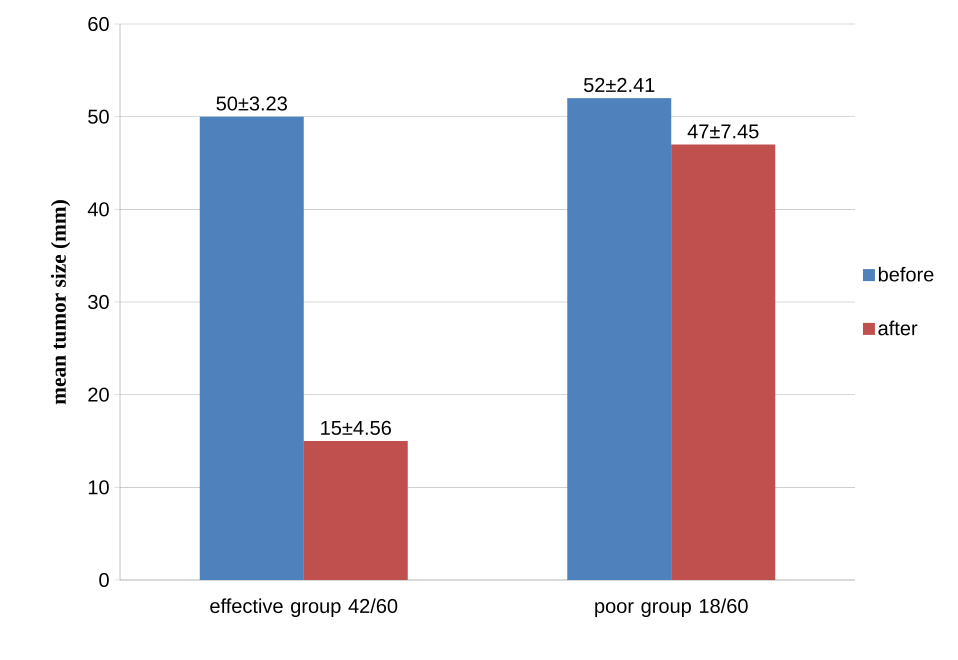 This screenshot has width=958, height=660. Describe the element at coordinates (60, 302) in the screenshot. I see `y-axis-title: mean tumor size (mm)` at that location.